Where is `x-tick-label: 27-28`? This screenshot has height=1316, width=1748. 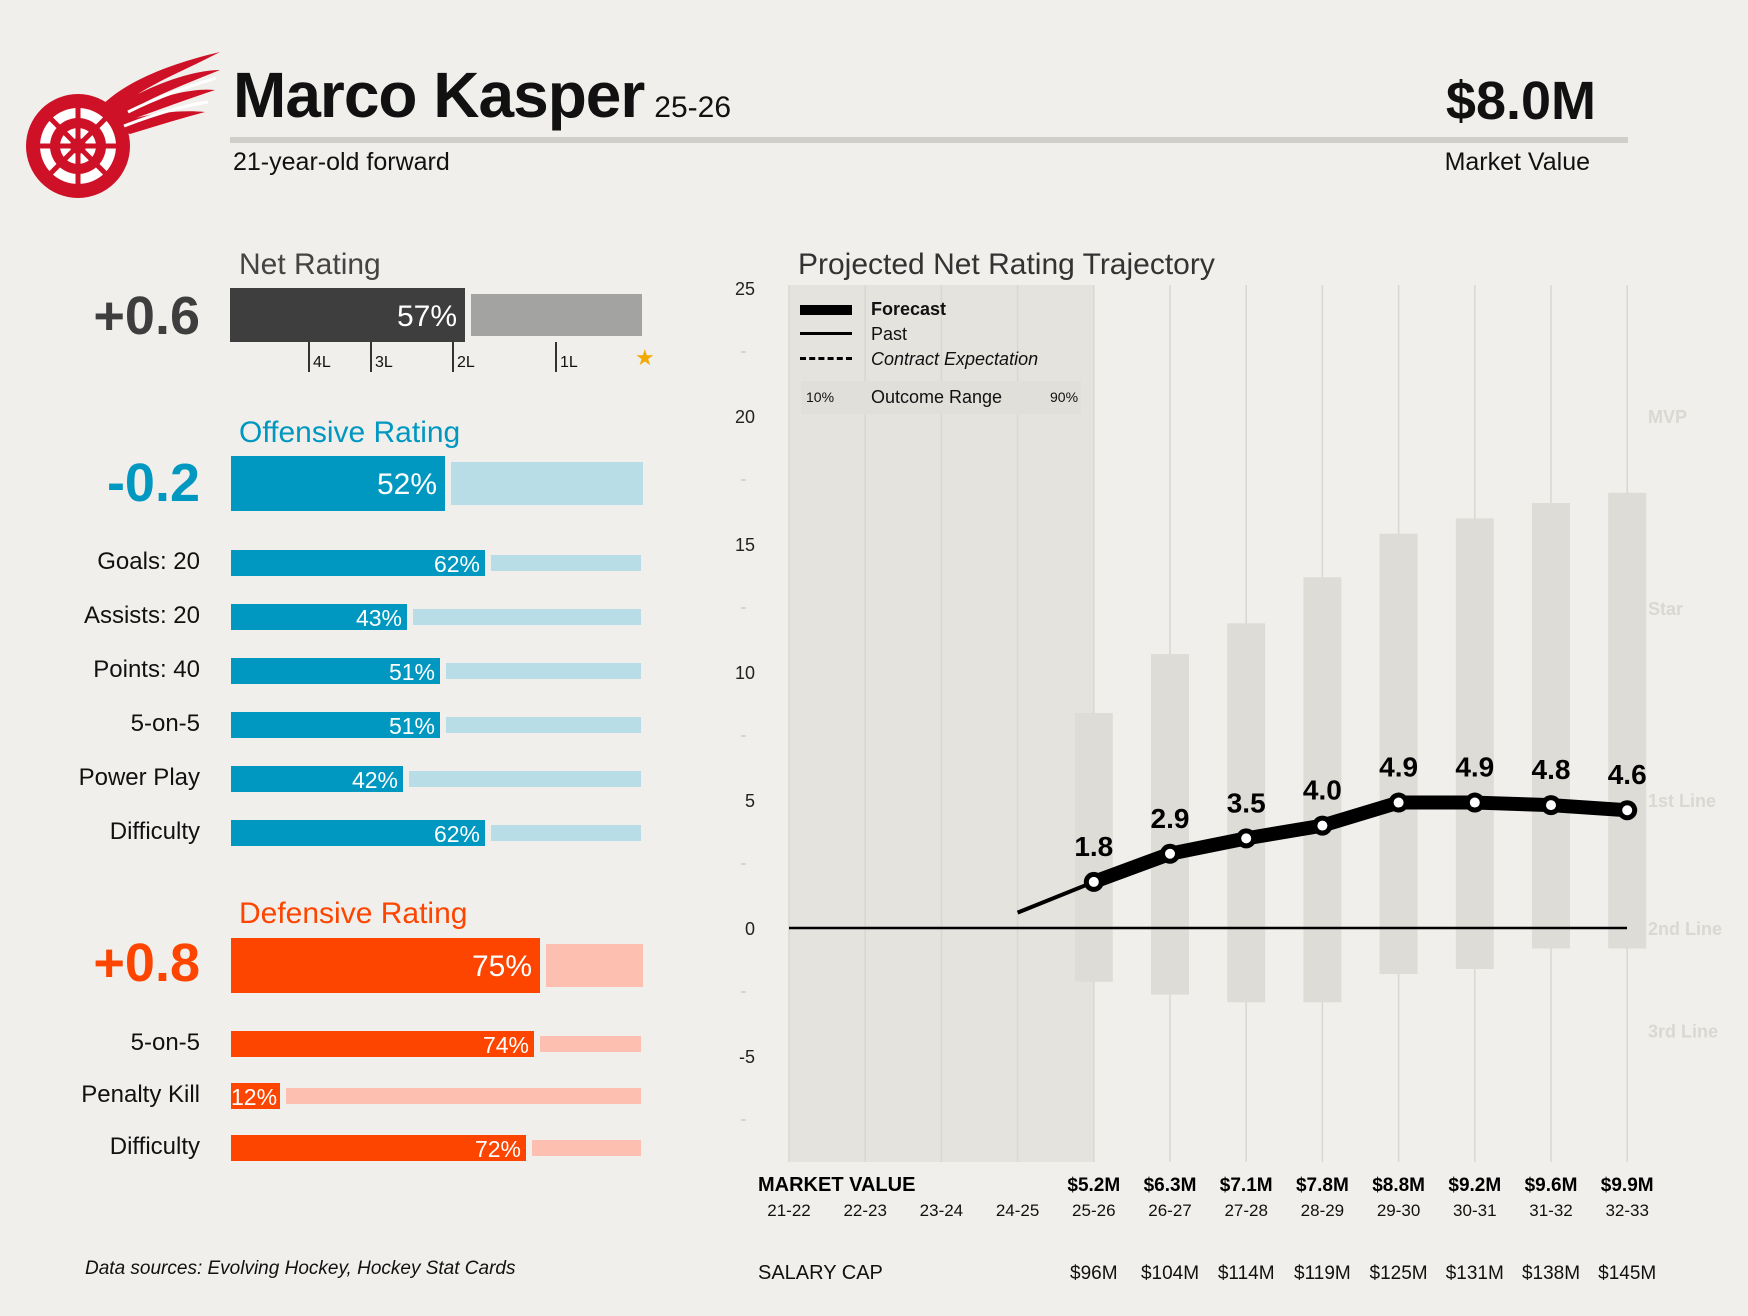
x-tick-label: 27-28 is located at coordinates (1245, 1210).